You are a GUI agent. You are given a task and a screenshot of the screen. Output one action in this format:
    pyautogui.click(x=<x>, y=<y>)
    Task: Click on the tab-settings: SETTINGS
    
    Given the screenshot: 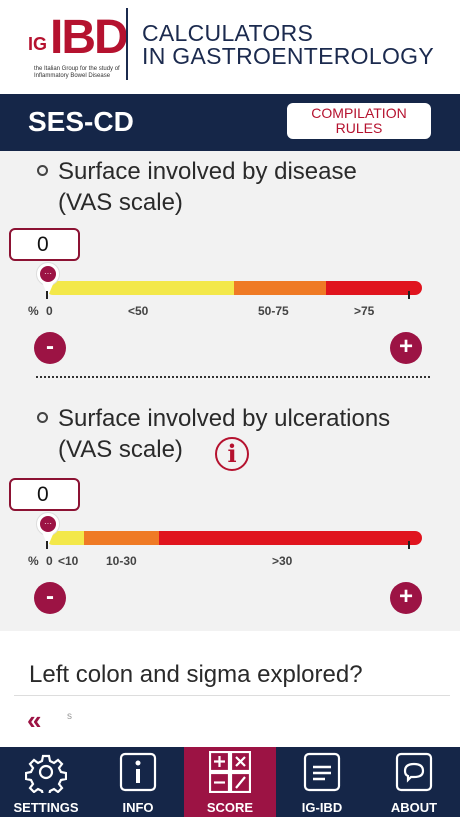 What is the action you would take?
    pyautogui.click(x=46, y=782)
    